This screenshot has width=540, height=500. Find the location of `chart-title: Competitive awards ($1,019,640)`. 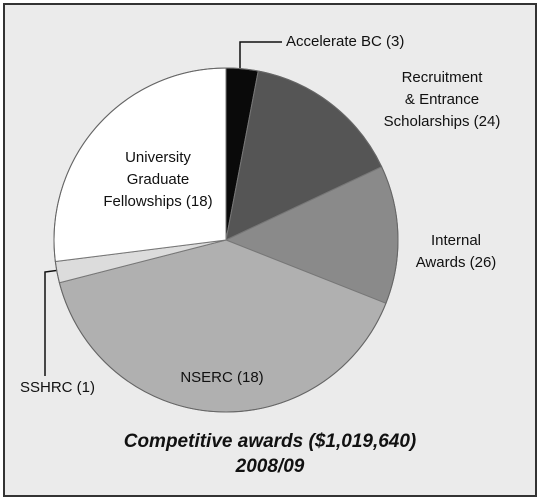

chart-title: Competitive awards ($1,019,640) is located at coordinates (270, 441).